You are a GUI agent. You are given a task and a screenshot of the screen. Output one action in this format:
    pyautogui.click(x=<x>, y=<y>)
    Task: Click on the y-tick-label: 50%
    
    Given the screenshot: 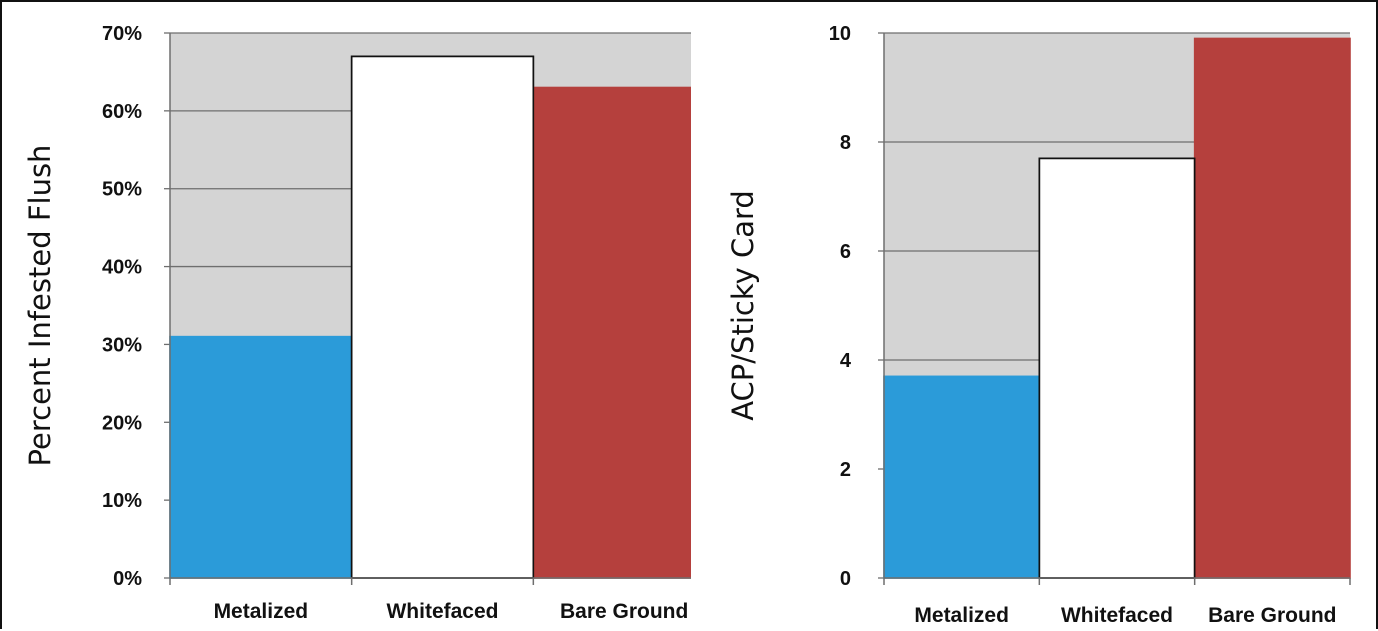 What is the action you would take?
    pyautogui.click(x=122, y=190)
    